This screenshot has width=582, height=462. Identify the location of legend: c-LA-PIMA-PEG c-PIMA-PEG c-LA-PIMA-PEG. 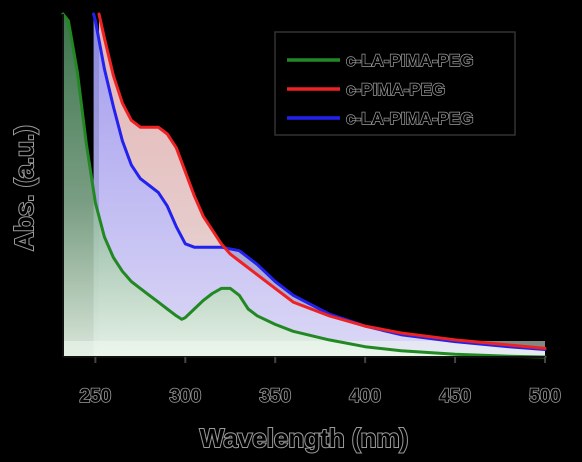
(395, 83).